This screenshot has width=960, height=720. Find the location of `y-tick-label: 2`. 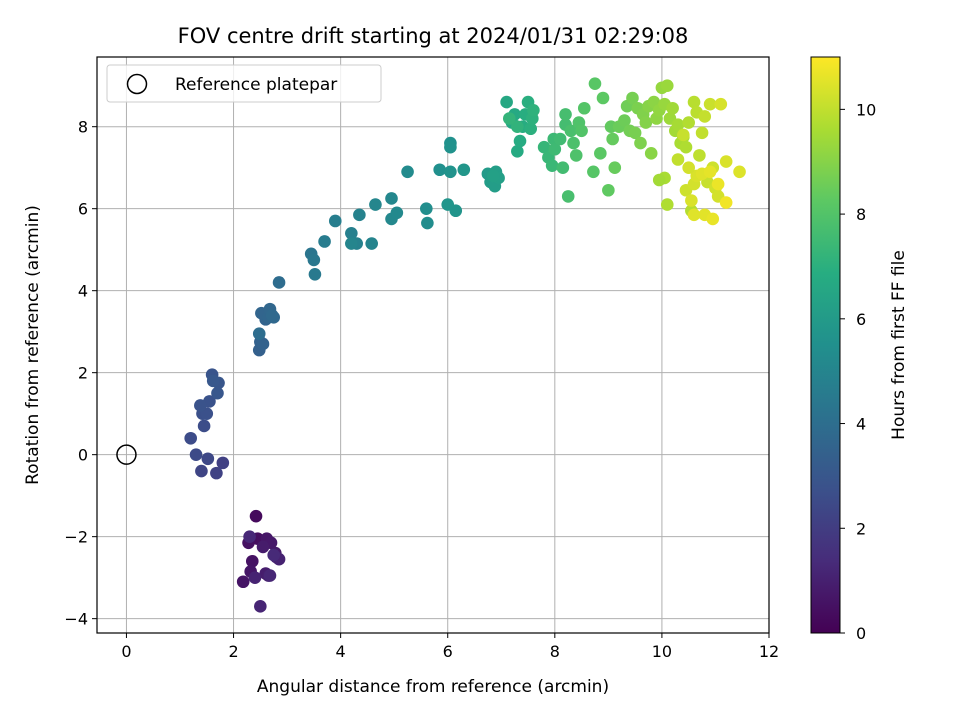

y-tick-label: 2 is located at coordinates (83, 373).